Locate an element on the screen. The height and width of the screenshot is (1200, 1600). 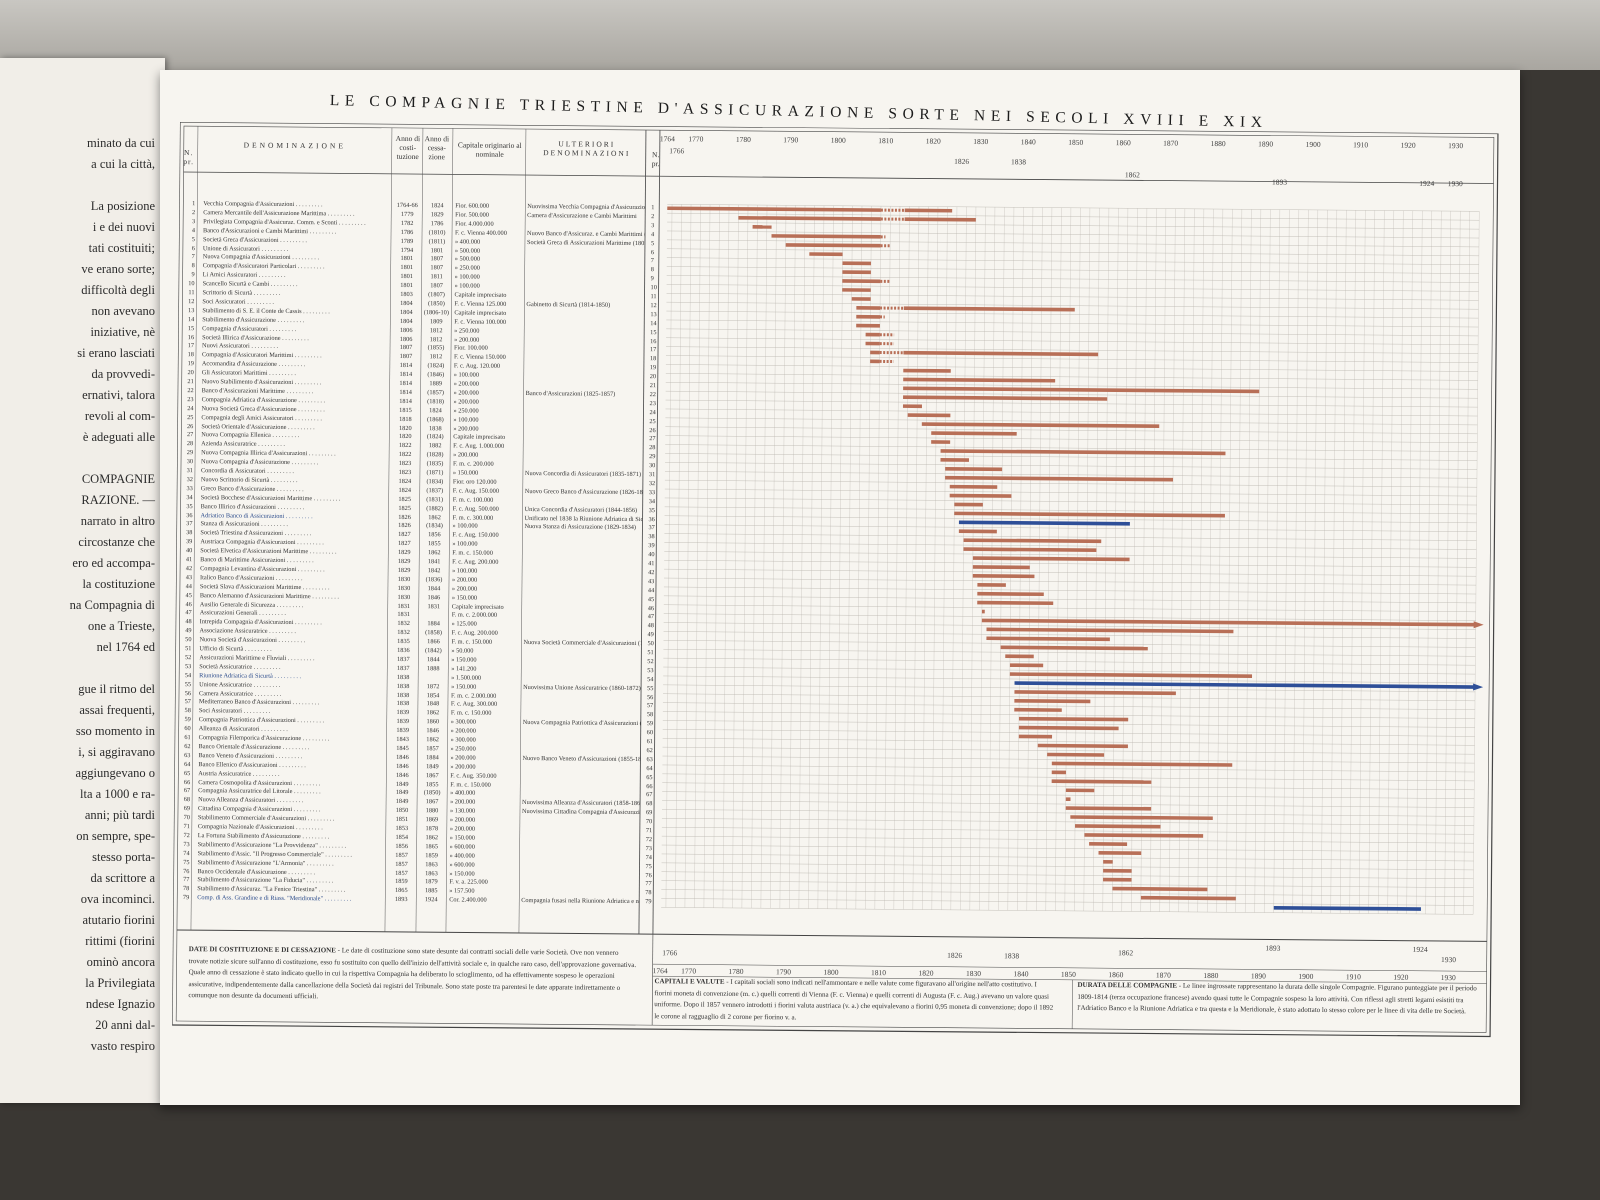
year-founded: 1822 is located at coordinates (405, 455).